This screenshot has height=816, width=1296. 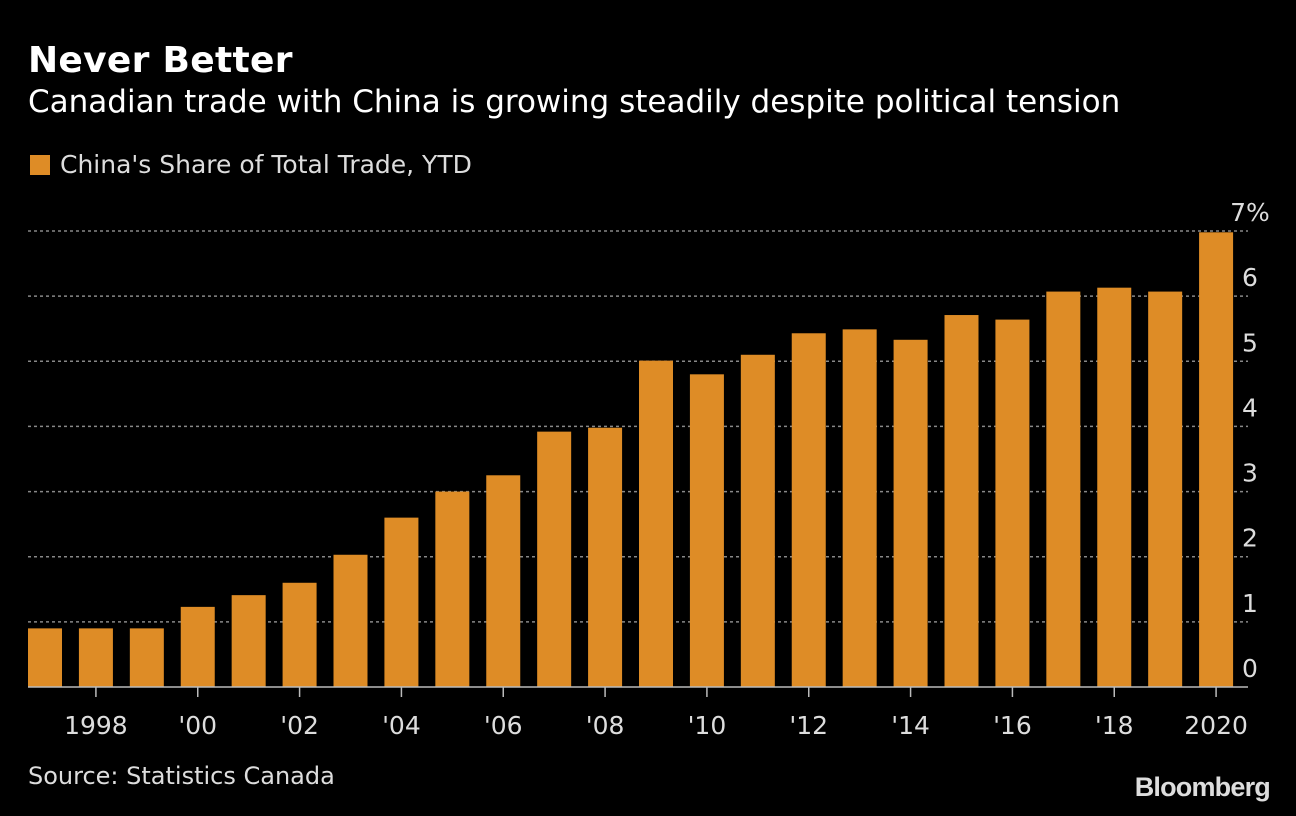 I want to click on x-tick-label: '10, so click(x=707, y=725).